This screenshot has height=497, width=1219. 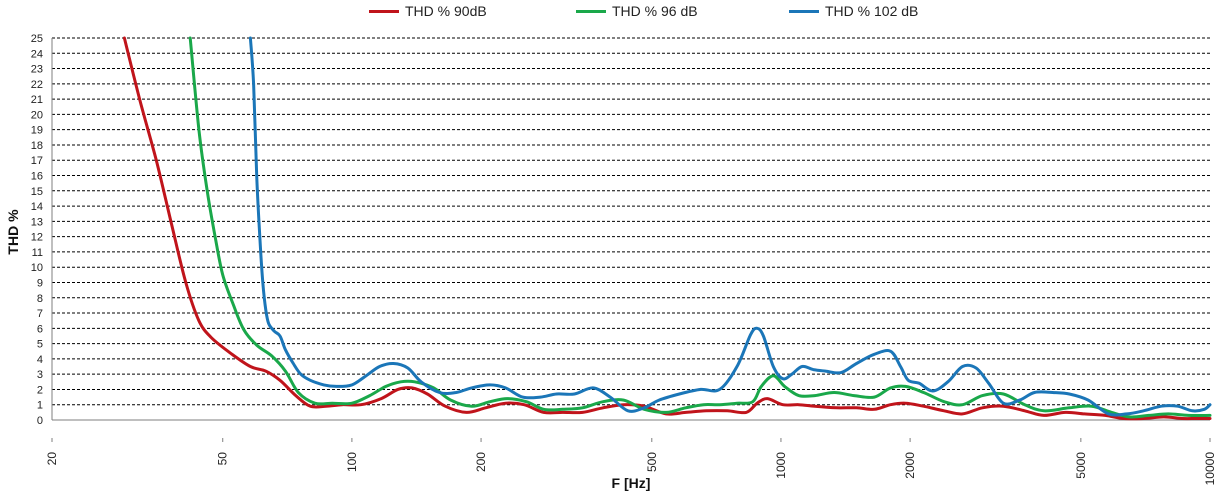 I want to click on y-tick-label: 21, so click(x=37, y=100).